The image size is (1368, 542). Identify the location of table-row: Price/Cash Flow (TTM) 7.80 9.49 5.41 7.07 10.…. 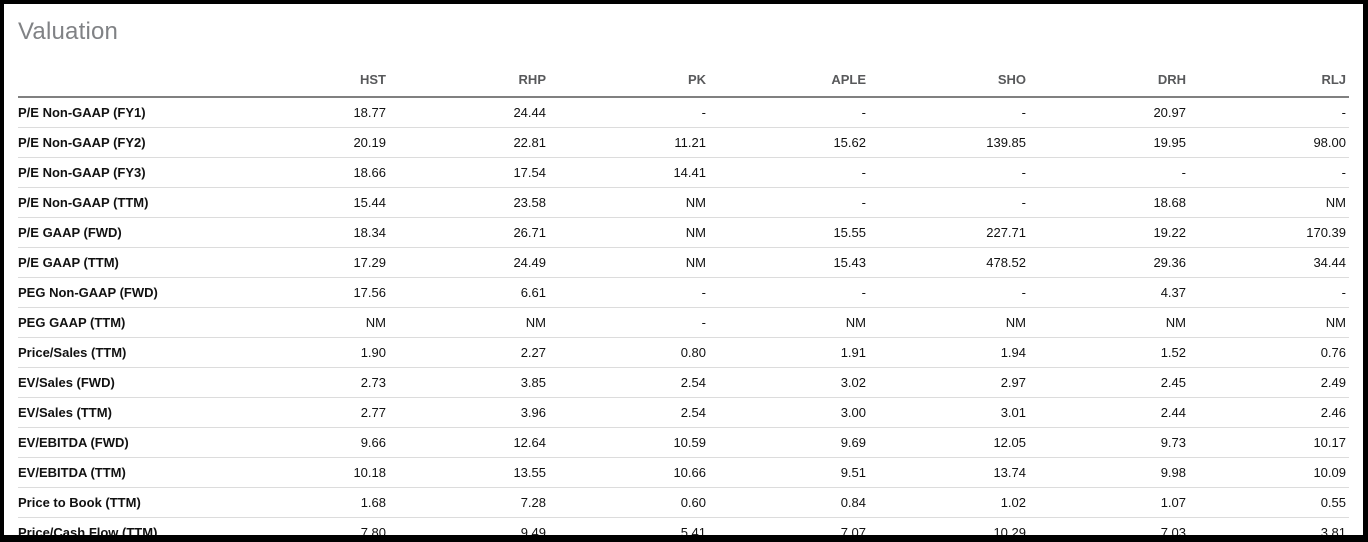
(683, 529).